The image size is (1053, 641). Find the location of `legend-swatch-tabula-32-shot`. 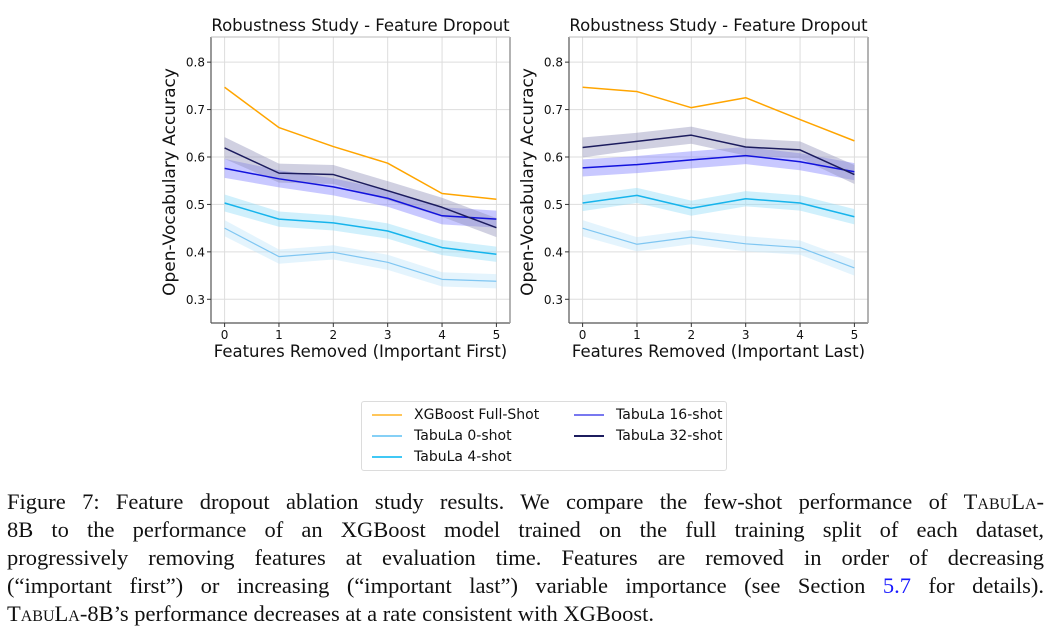

legend-swatch-tabula-32-shot is located at coordinates (589, 436).